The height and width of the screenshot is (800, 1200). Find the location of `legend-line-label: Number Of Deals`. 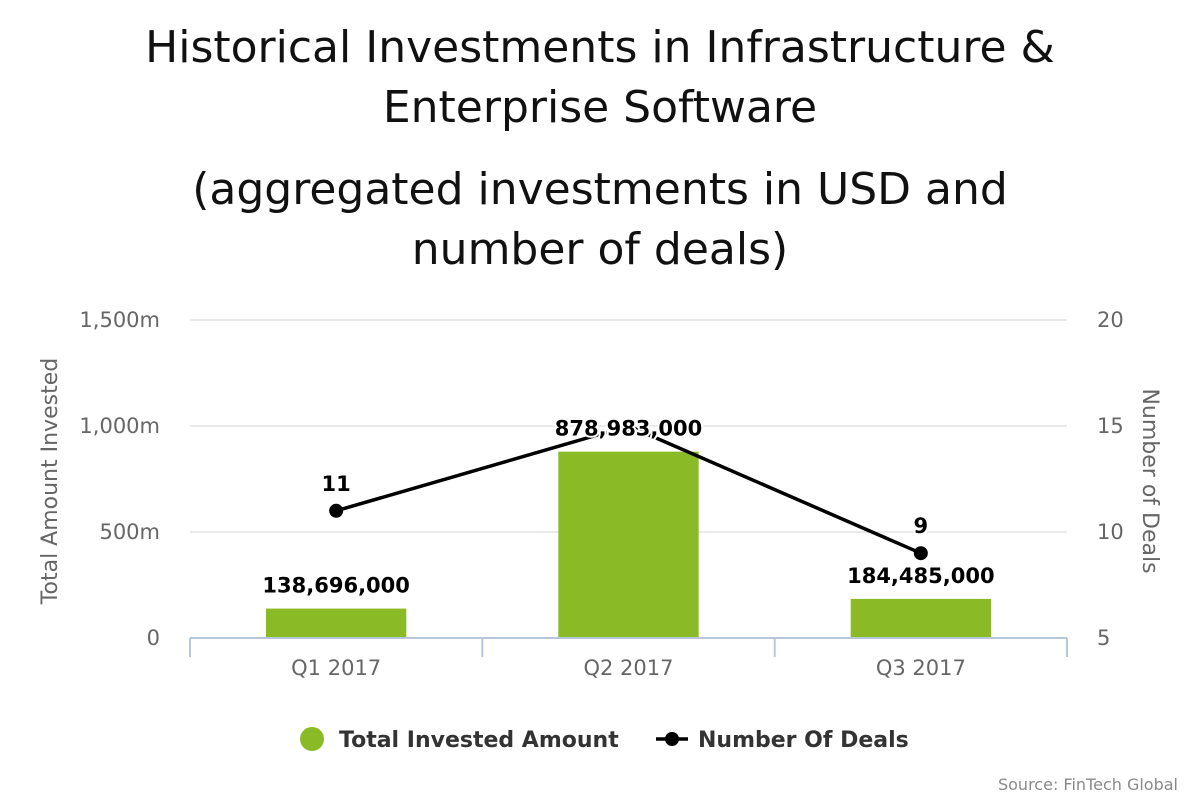

legend-line-label: Number Of Deals is located at coordinates (803, 740).